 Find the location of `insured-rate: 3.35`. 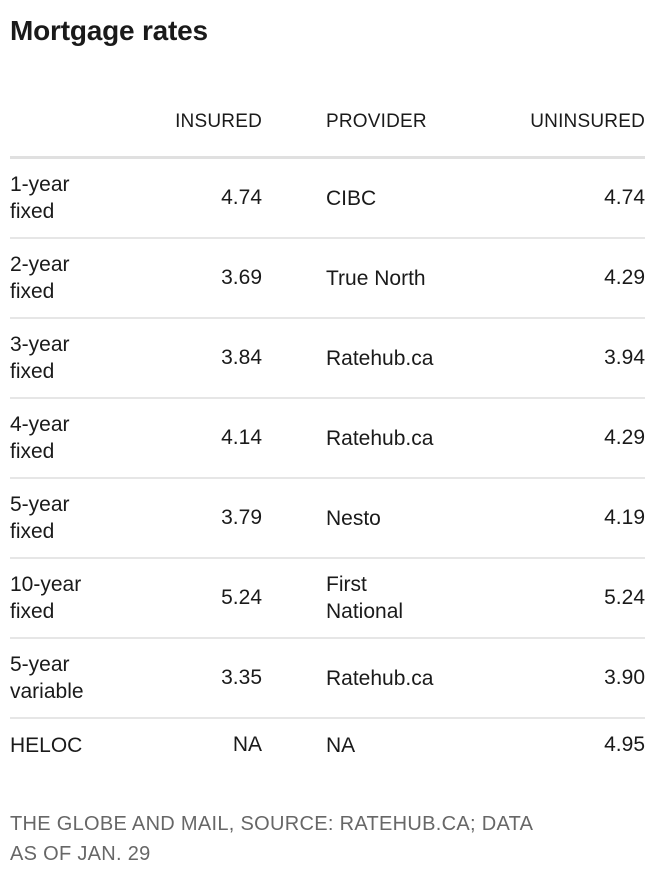

insured-rate: 3.35 is located at coordinates (241, 677).